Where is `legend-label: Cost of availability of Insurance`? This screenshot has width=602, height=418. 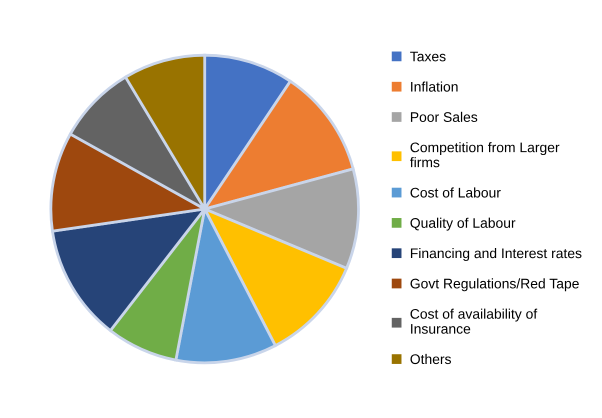
legend-label: Cost of availability of Insurance is located at coordinates (474, 321).